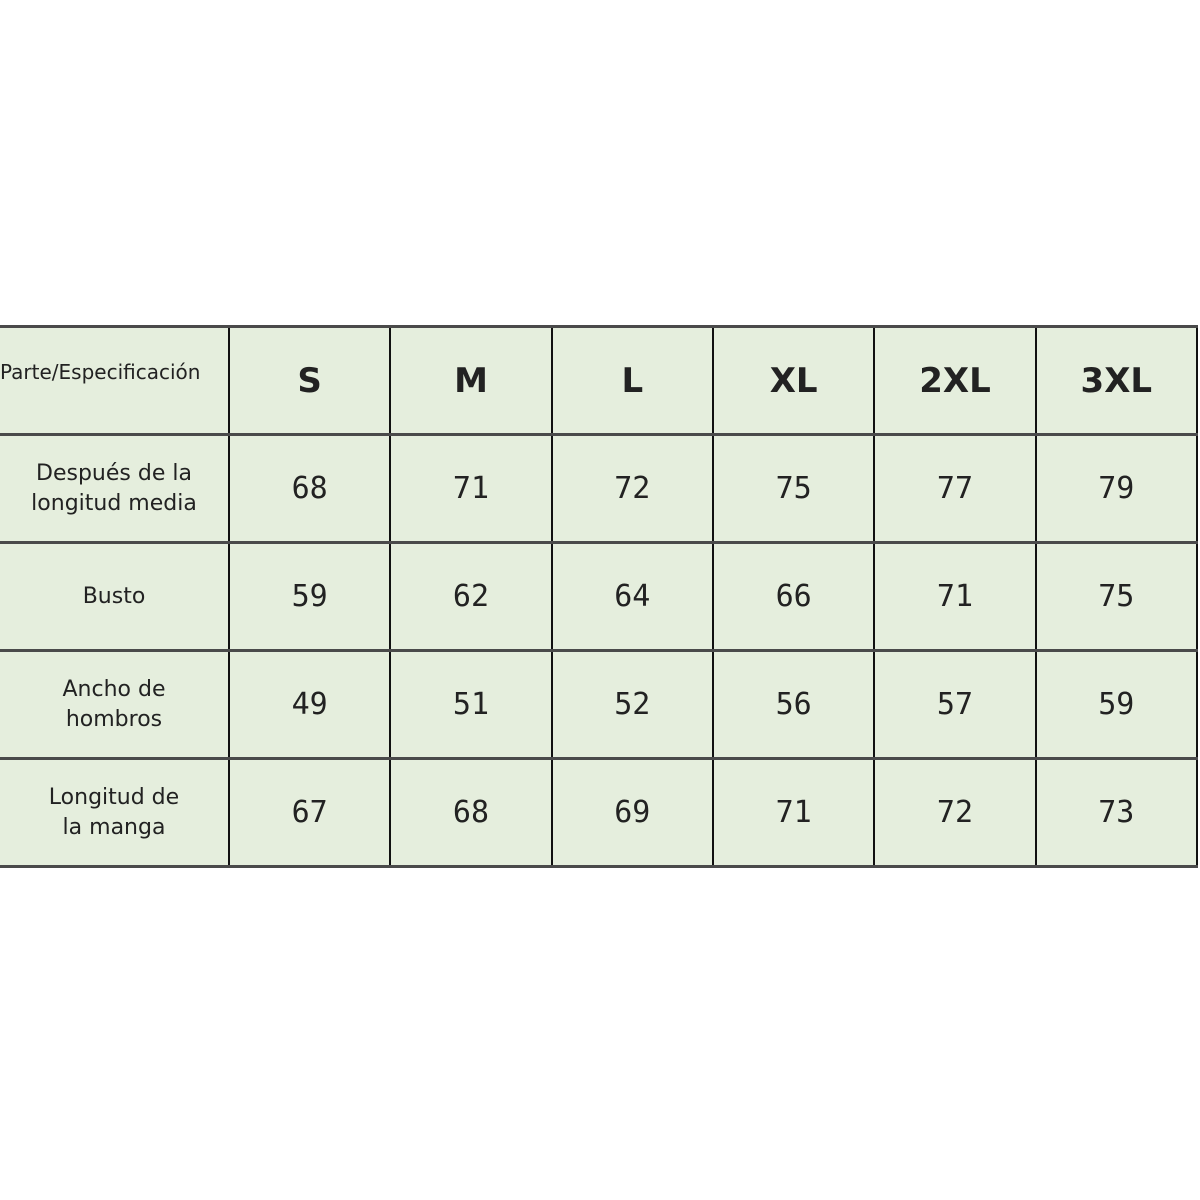 The image size is (1200, 1200). I want to click on table-cell: 73, so click(1116, 812).